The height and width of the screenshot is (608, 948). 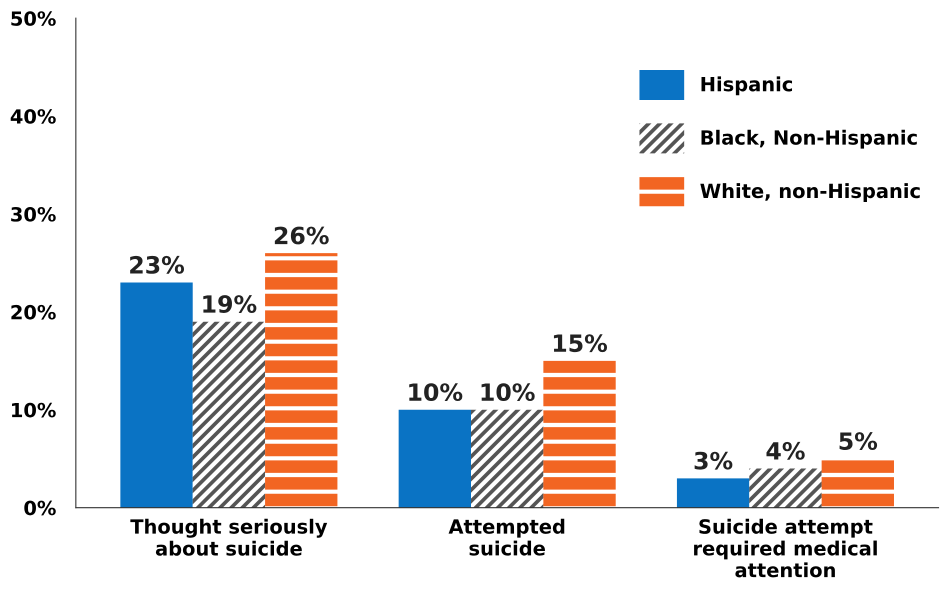 I want to click on data-label: 3%, so click(x=713, y=461).